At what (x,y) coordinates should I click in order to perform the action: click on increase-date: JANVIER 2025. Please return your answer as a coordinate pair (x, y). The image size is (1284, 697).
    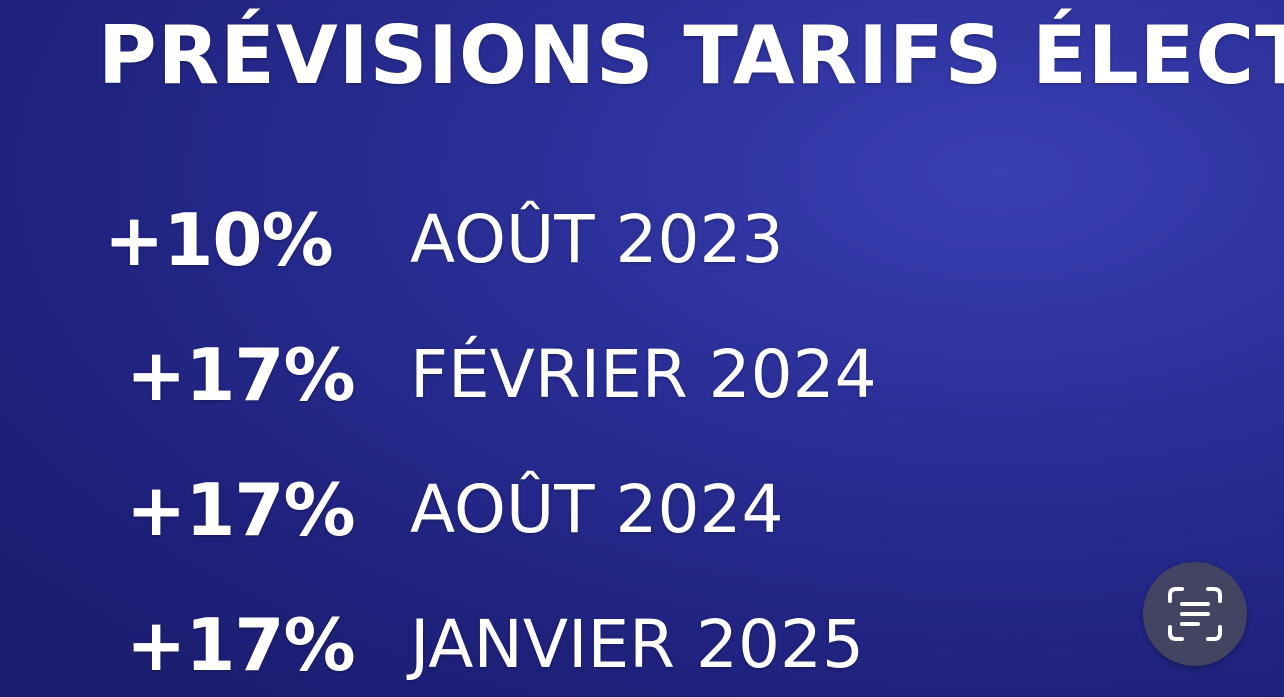
    Looking at the image, I should click on (637, 644).